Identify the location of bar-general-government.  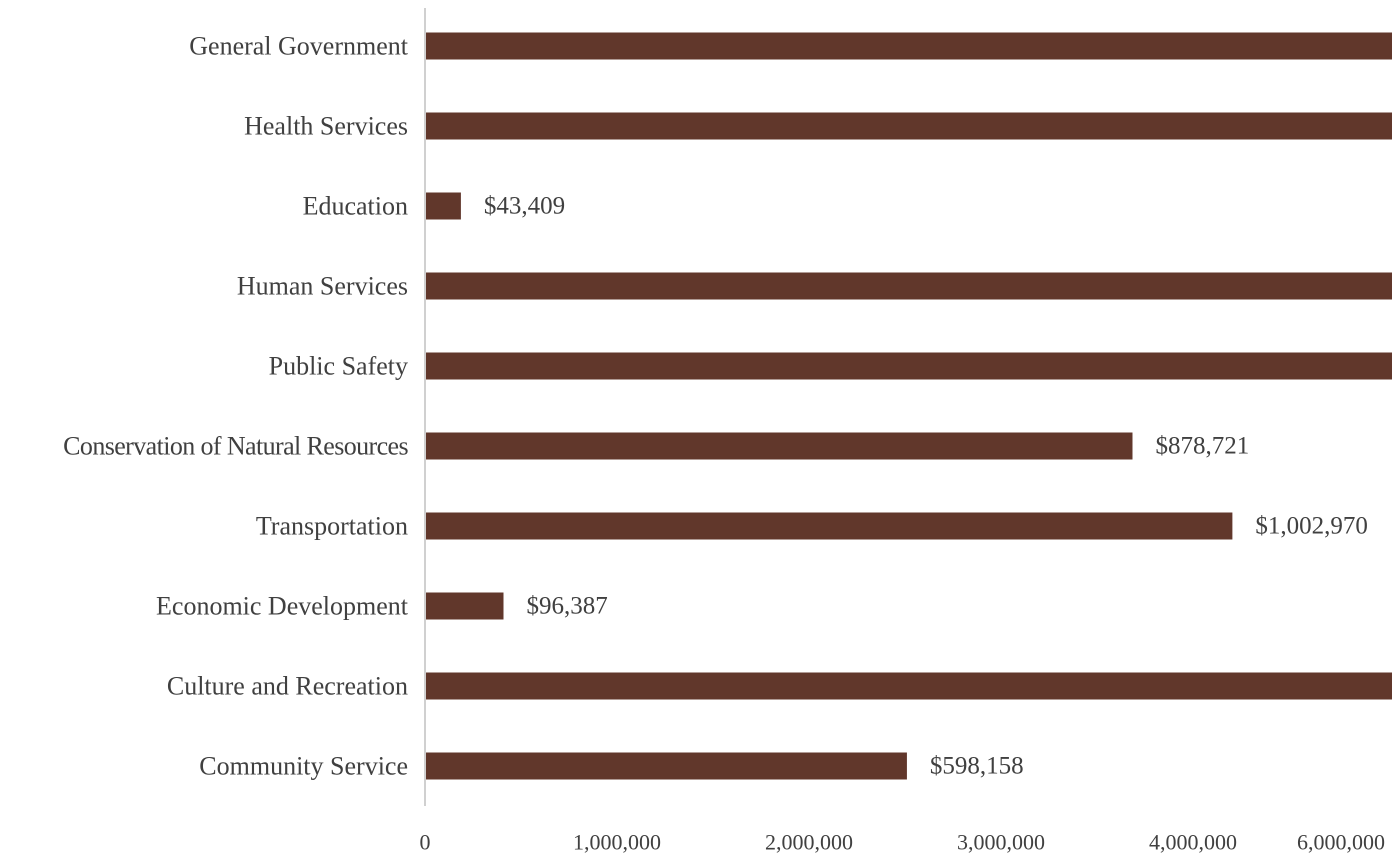
(909, 46).